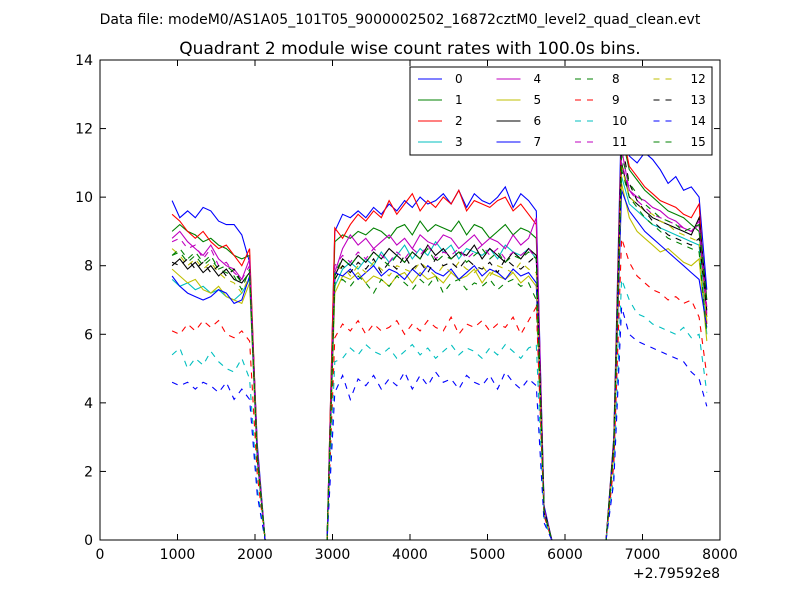 The height and width of the screenshot is (600, 800). Describe the element at coordinates (255, 555) in the screenshot. I see `x-tick-label: 2000` at that location.